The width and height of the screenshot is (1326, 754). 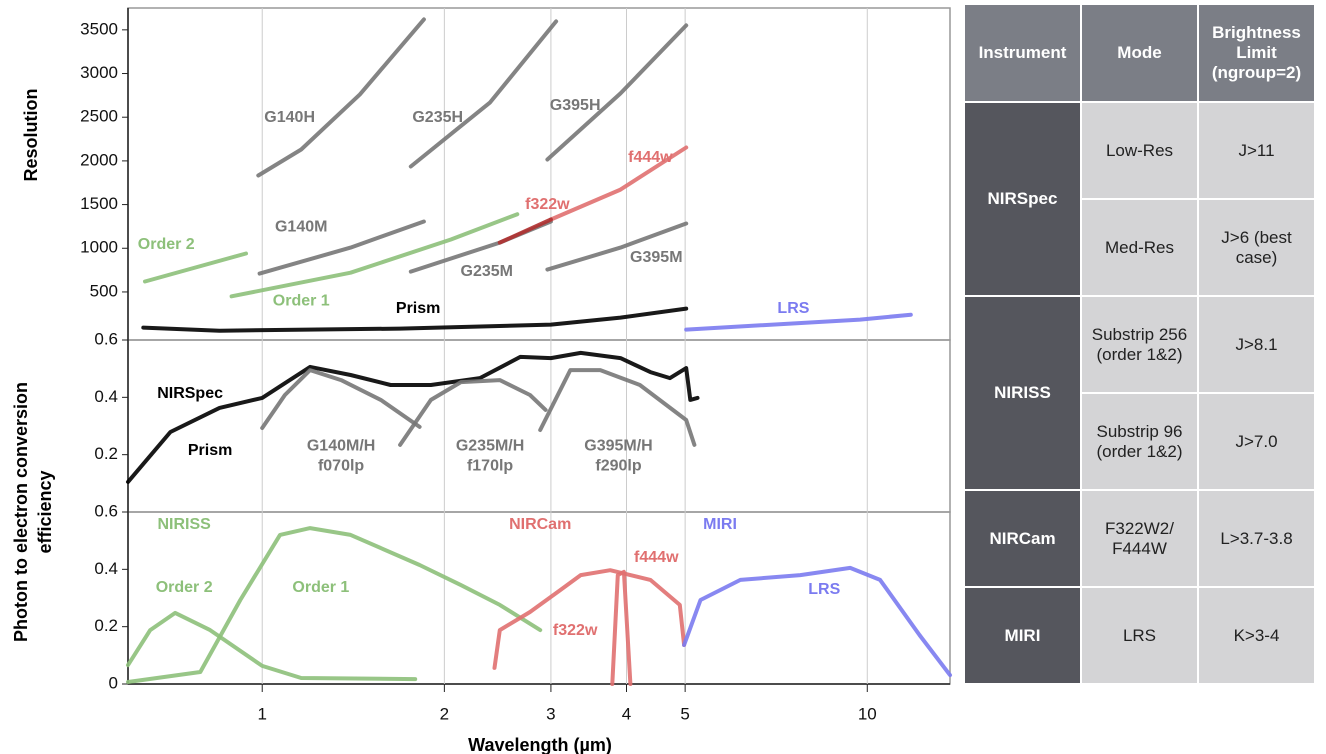 What do you see at coordinates (656, 257) in the screenshot?
I see `curve-label: G395M` at bounding box center [656, 257].